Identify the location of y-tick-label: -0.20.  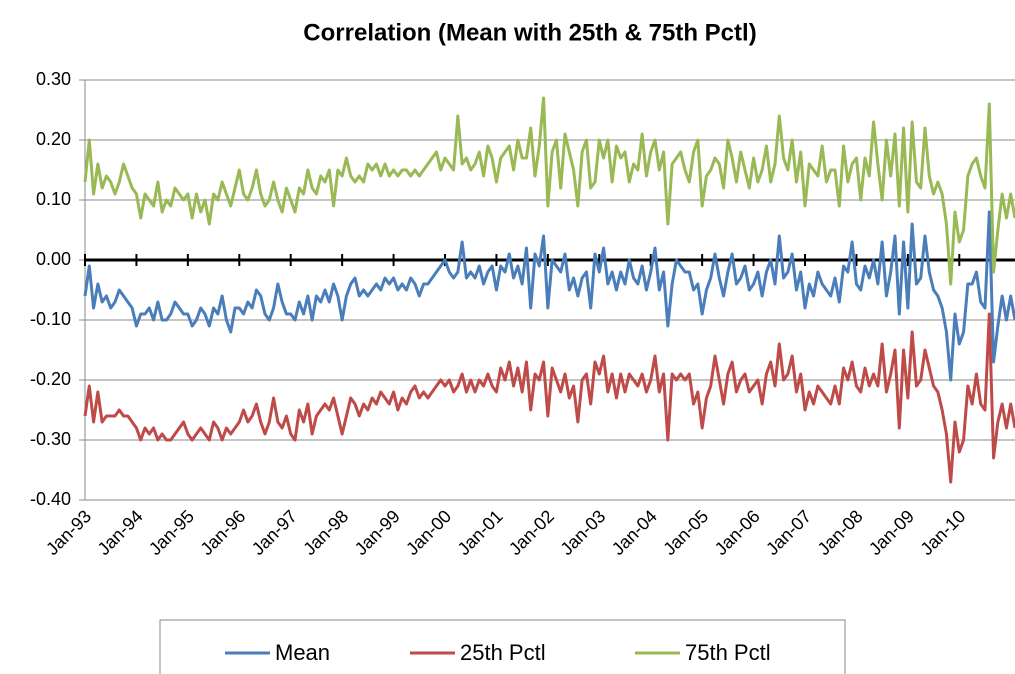
(50, 379).